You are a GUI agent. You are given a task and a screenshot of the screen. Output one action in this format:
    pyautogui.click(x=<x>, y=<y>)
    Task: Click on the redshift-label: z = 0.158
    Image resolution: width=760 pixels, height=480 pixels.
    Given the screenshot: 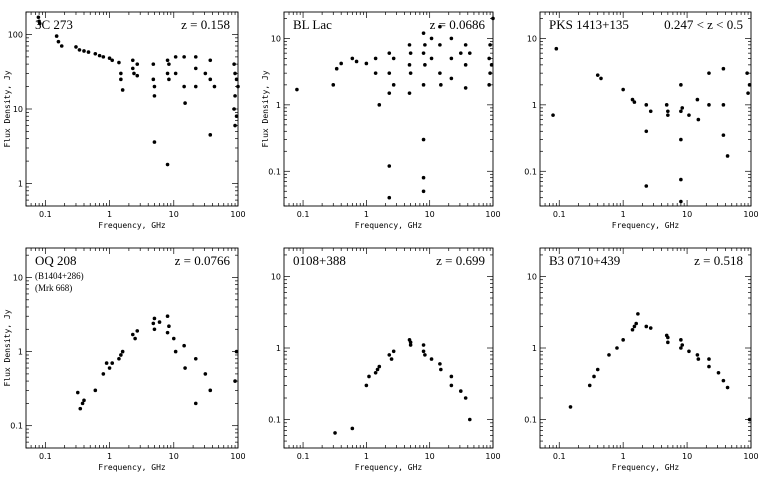 What is the action you would take?
    pyautogui.click(x=205, y=24)
    